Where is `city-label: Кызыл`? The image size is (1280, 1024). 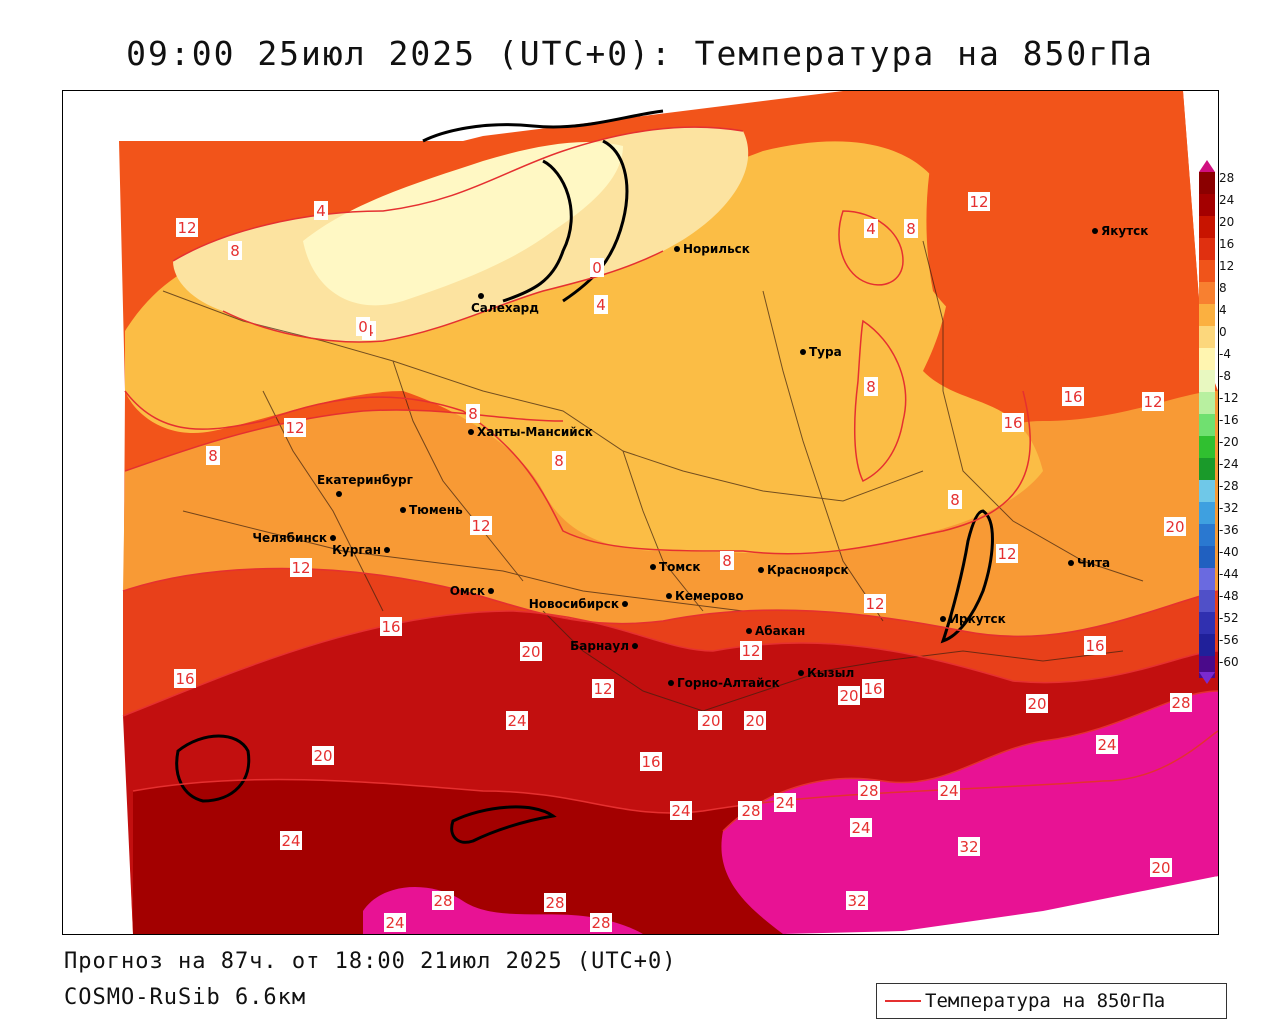 city-label: Кызыл is located at coordinates (830, 673).